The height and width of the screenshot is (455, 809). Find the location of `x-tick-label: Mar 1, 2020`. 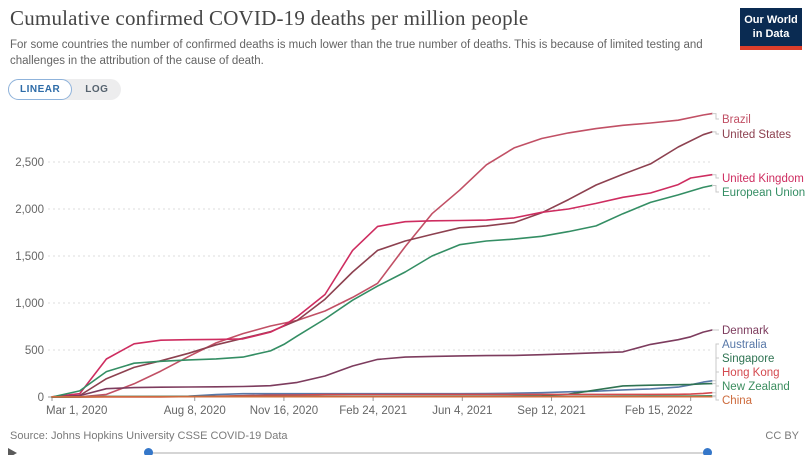

x-tick-label: Mar 1, 2020 is located at coordinates (76, 411).